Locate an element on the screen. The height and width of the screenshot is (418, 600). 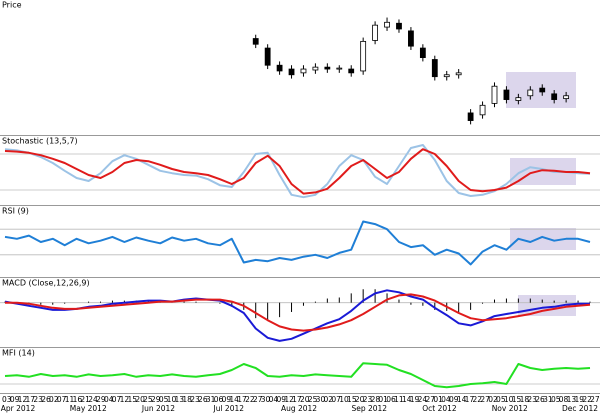
x-tick-label: 16 is located at coordinates (78, 399).